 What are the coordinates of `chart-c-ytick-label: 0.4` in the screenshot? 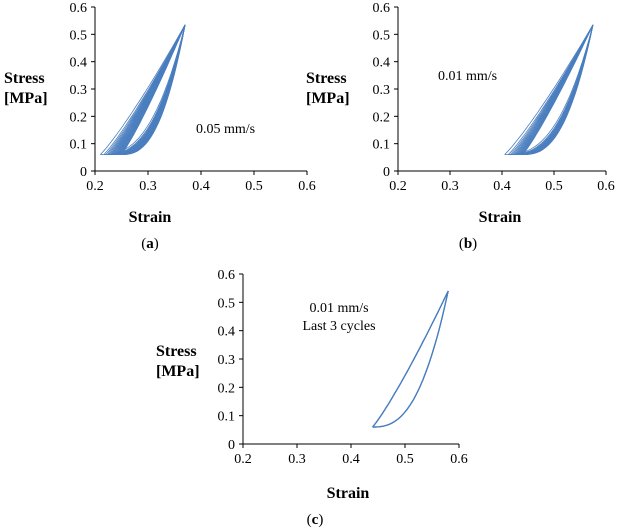 It's located at (227, 332).